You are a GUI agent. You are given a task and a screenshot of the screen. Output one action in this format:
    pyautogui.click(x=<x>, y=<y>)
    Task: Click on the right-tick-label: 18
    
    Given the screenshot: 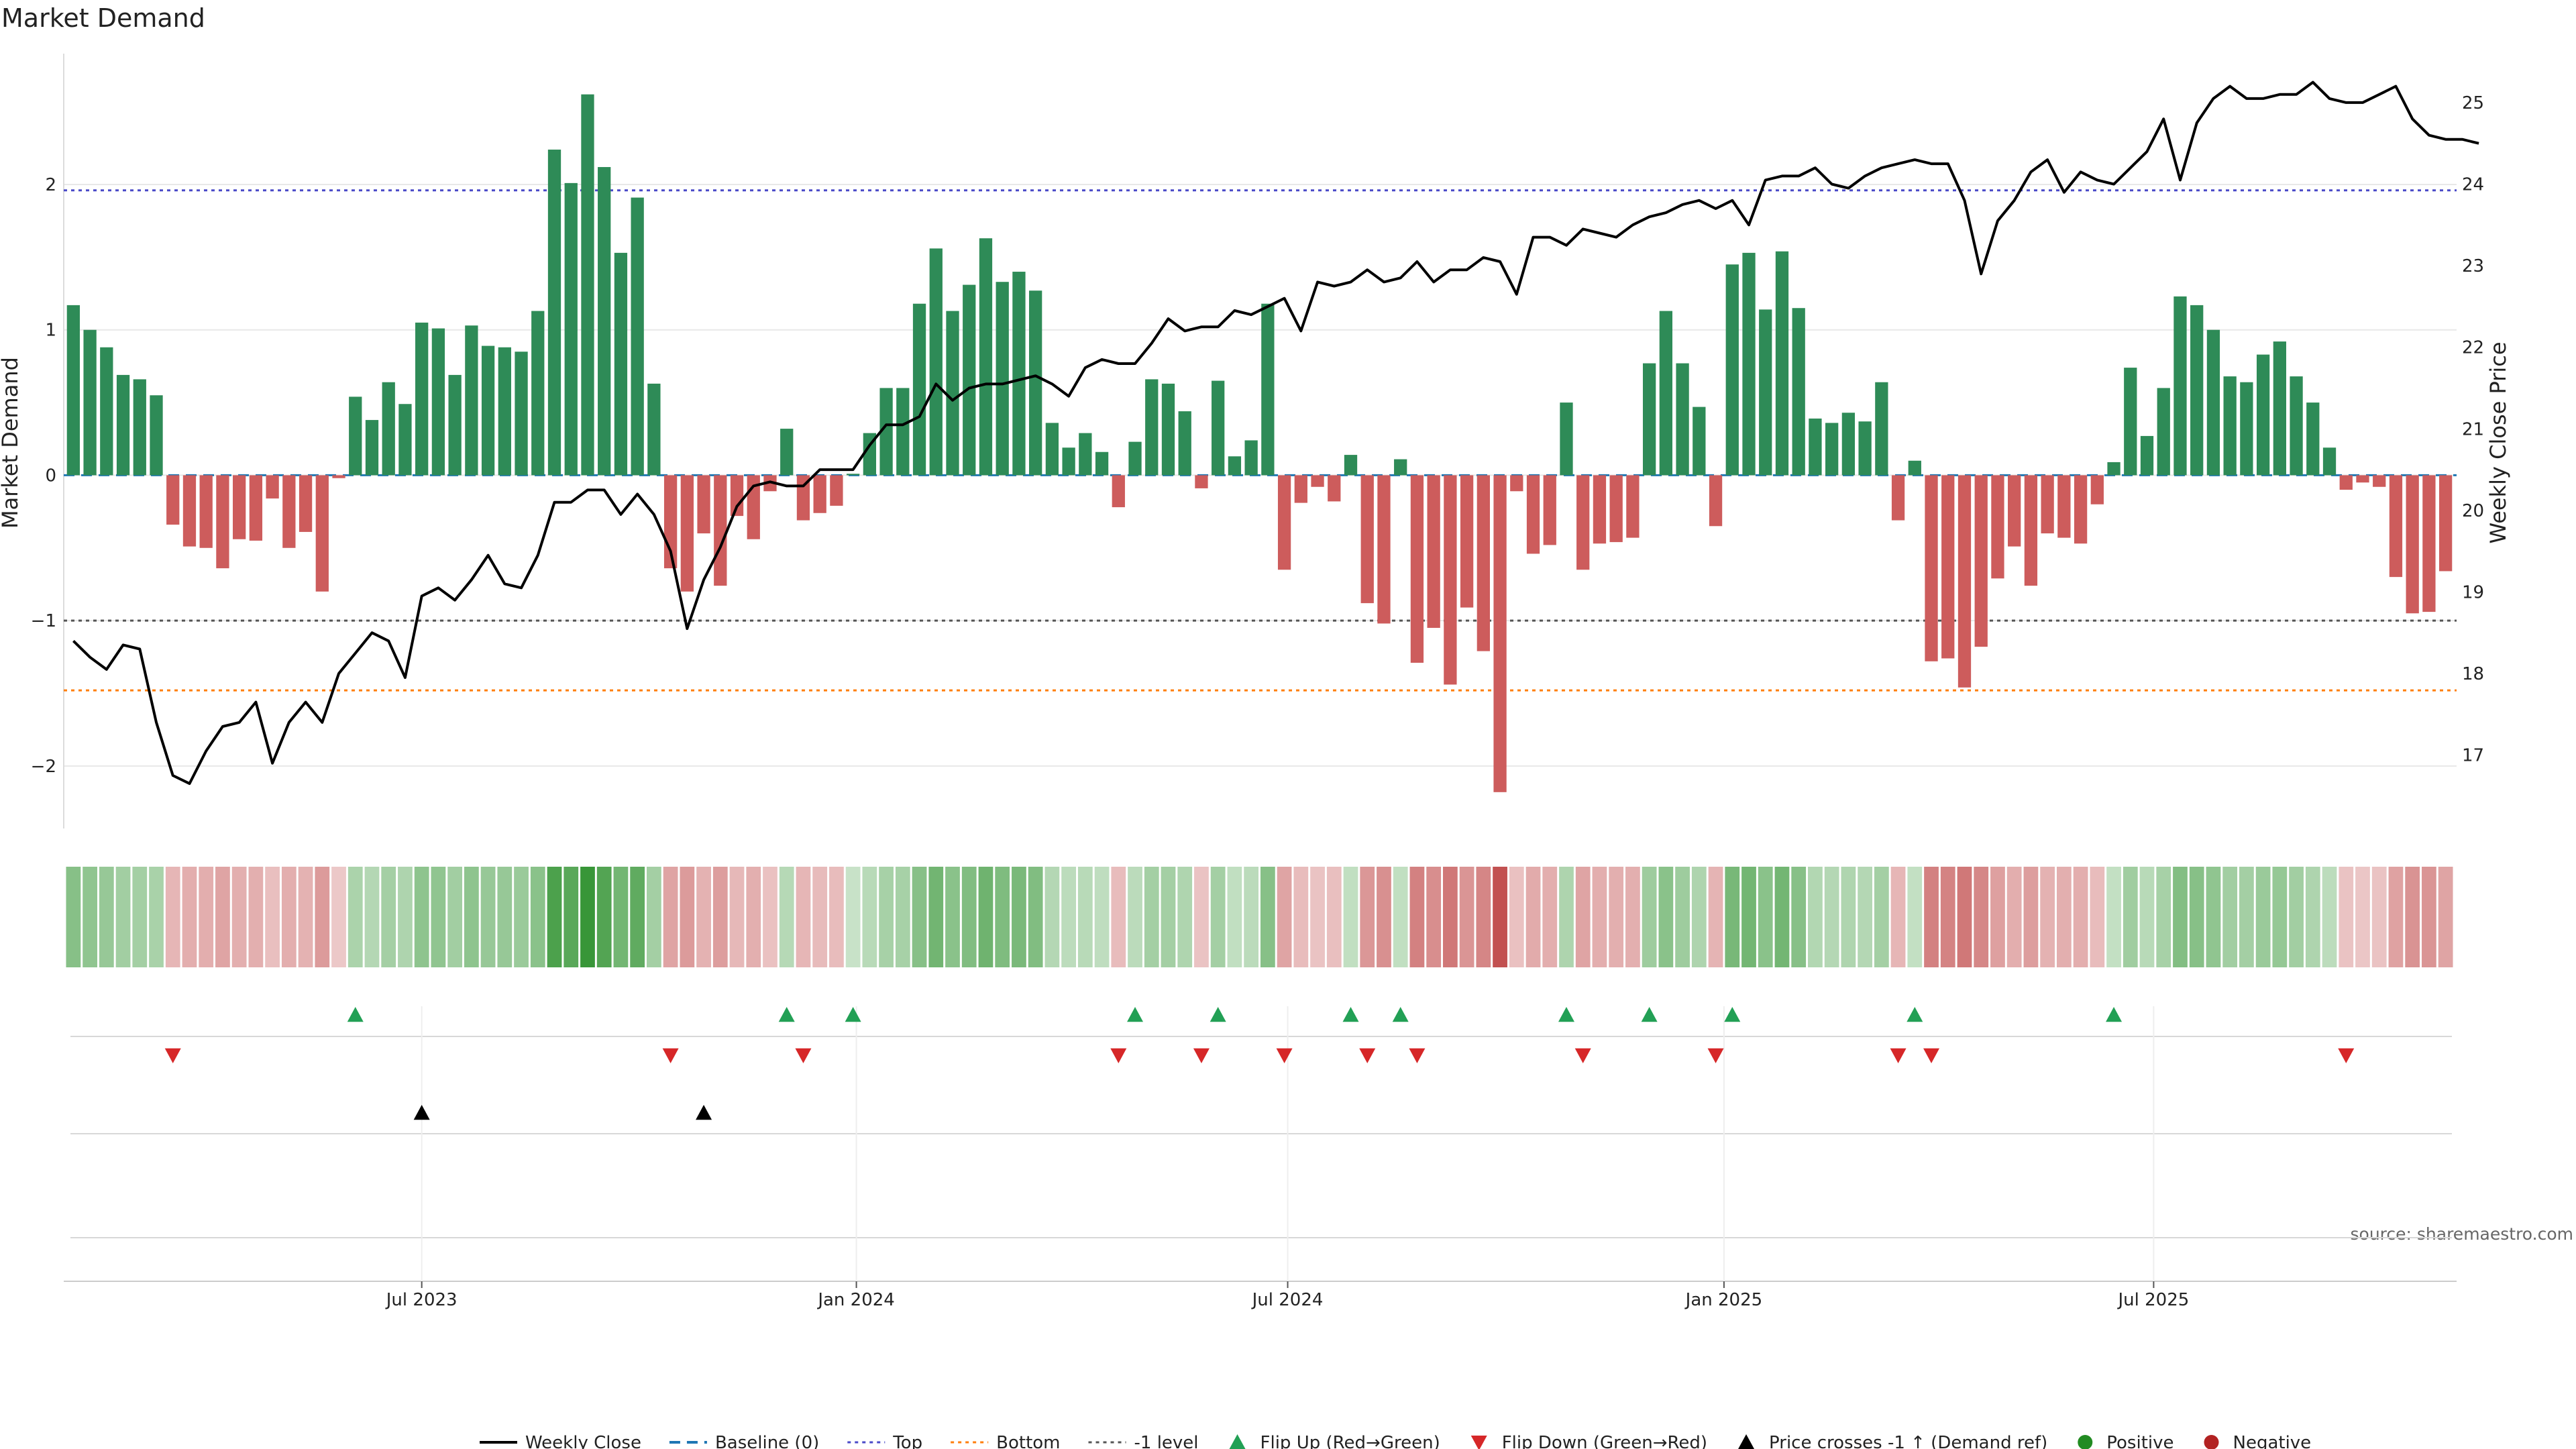 What is the action you would take?
    pyautogui.click(x=2473, y=674)
    